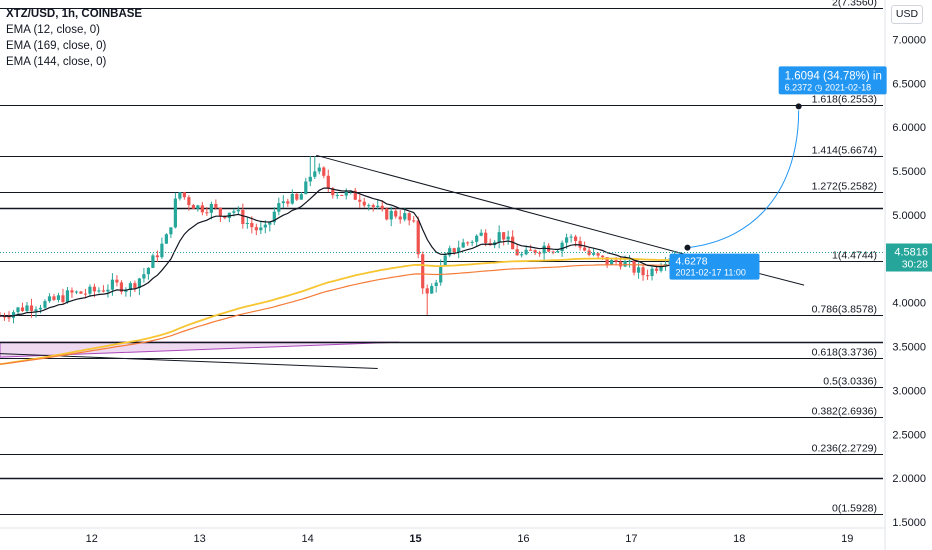 This screenshot has height=550, width=932. I want to click on x-tick-label: 13, so click(200, 539).